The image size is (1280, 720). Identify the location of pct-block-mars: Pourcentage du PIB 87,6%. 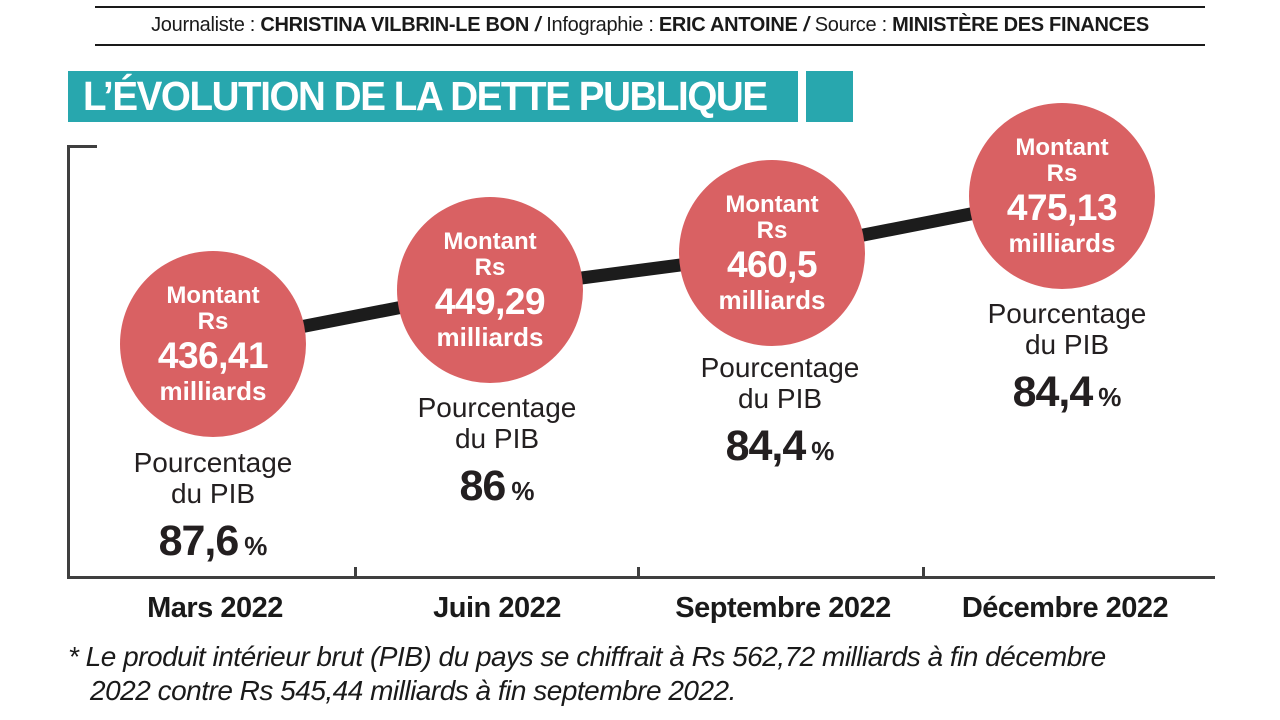
(213, 506).